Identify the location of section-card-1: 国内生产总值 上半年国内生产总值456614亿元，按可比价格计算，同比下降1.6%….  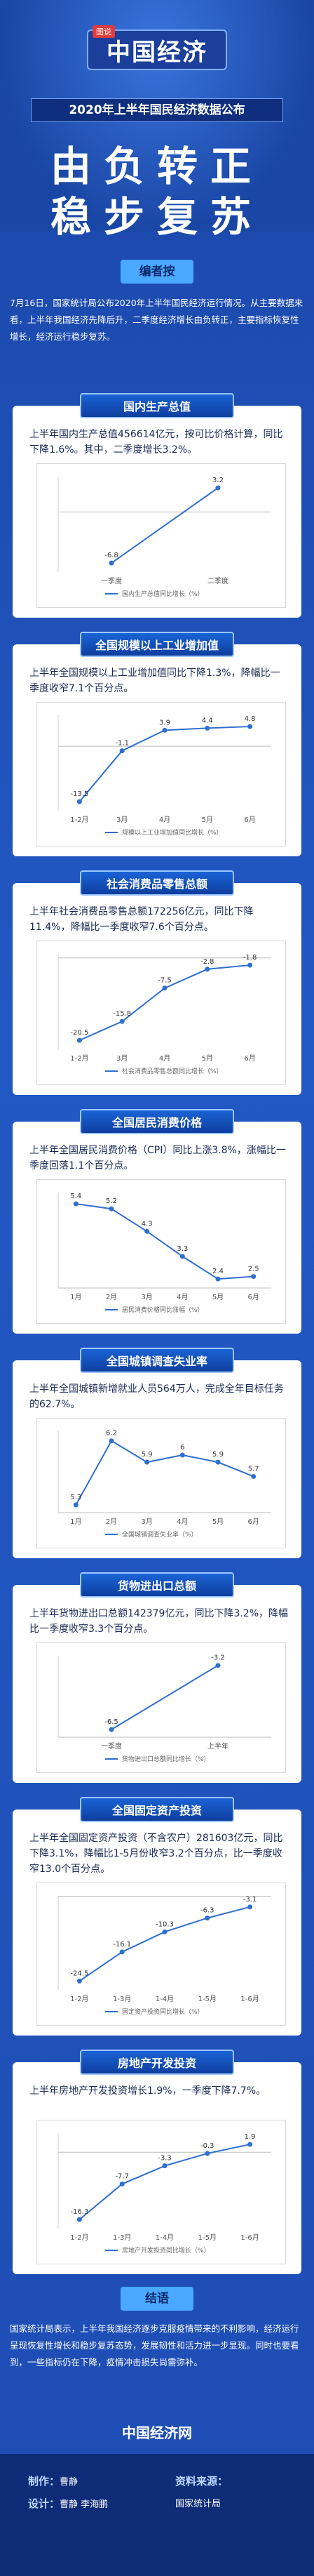
(157, 506).